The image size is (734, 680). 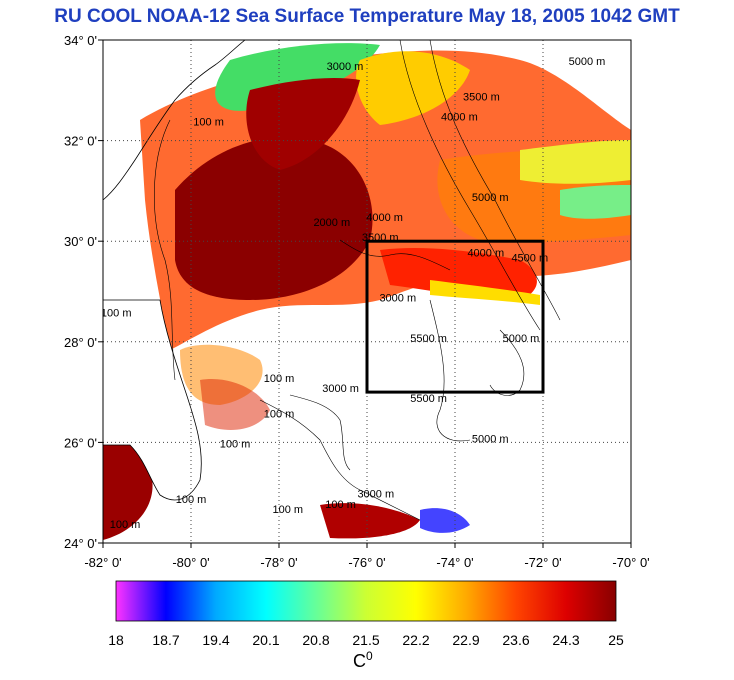 I want to click on contour-bahamas, so click(x=340, y=460).